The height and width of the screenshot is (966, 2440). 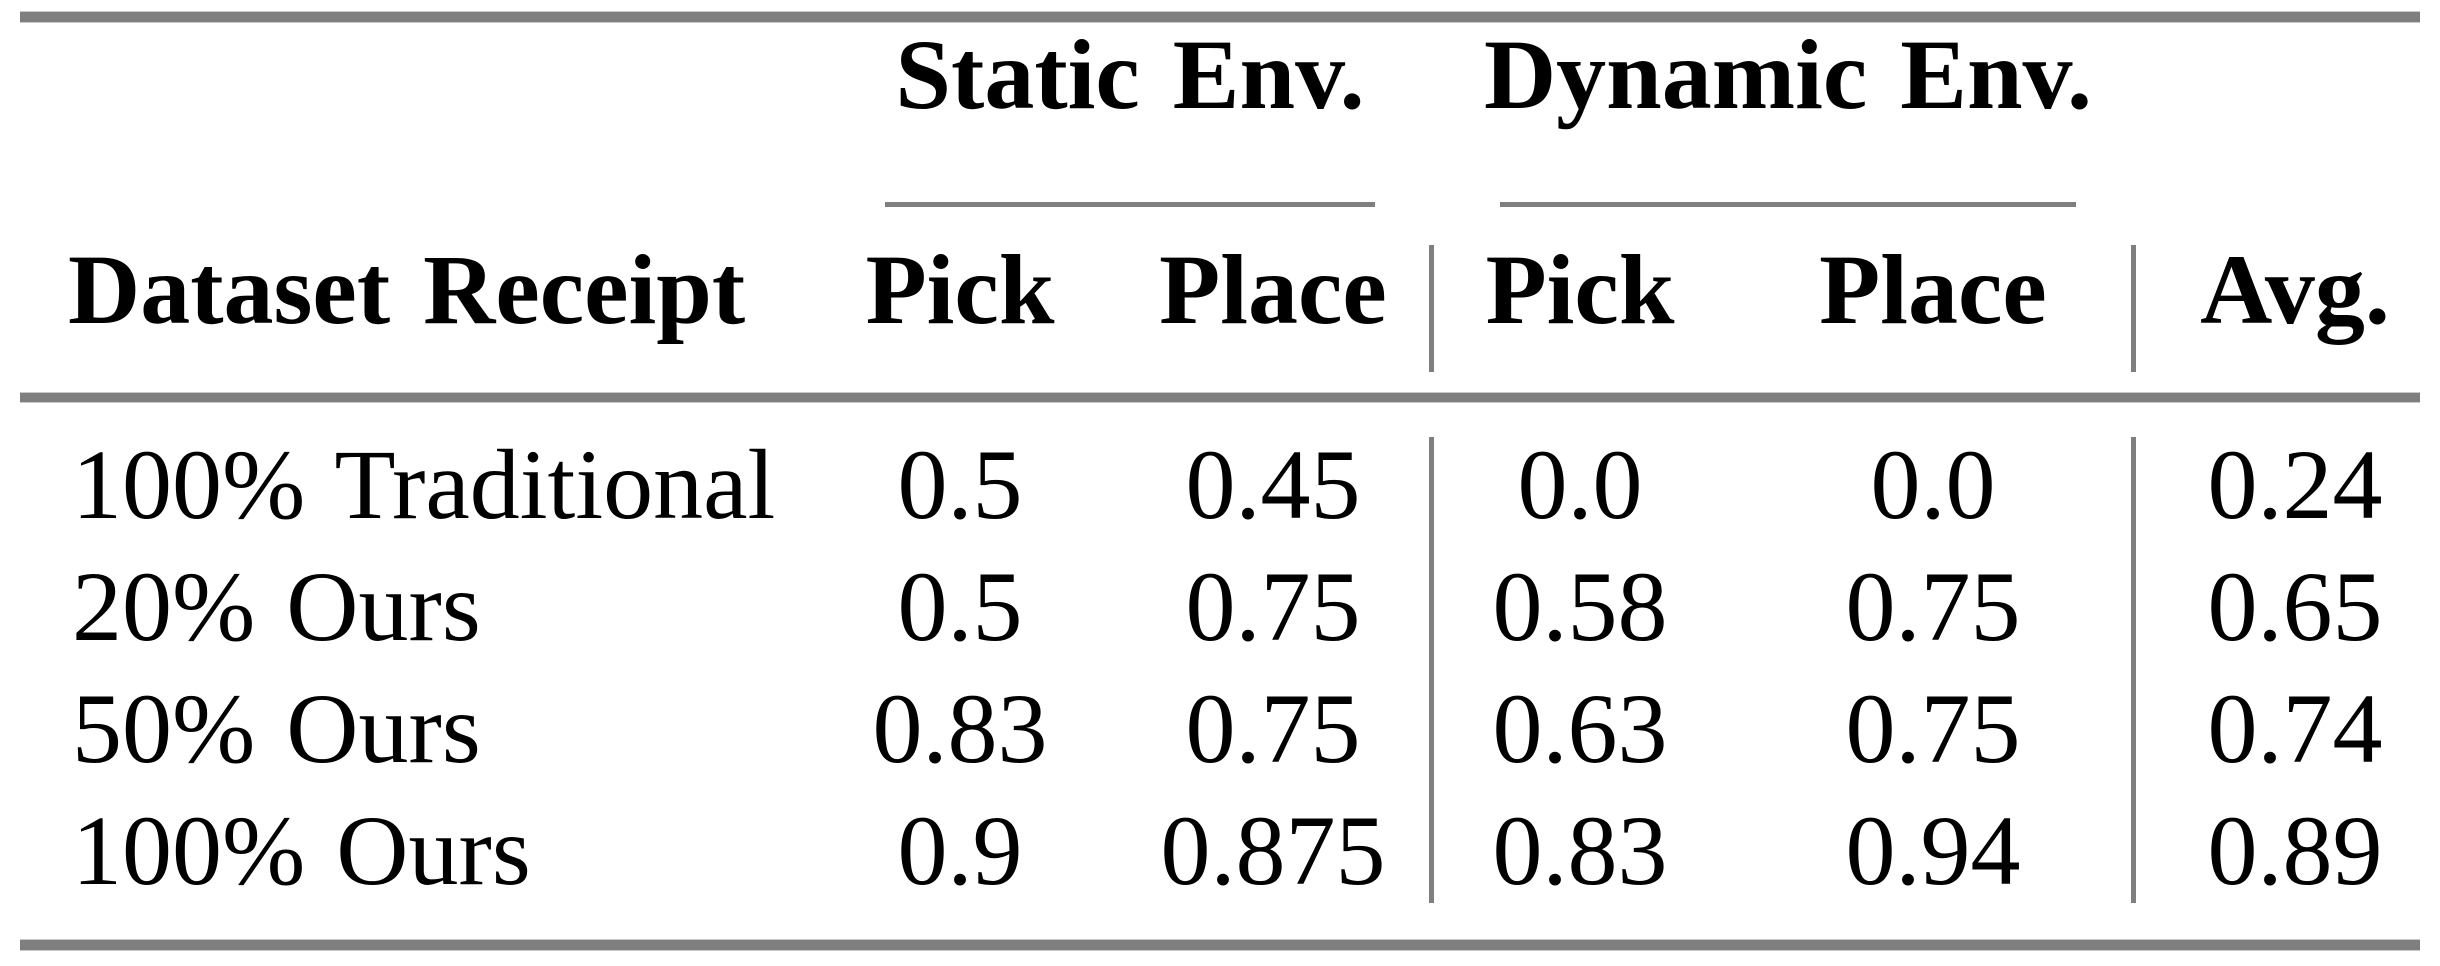 I want to click on row-label: 100% Traditional, so click(x=424, y=484).